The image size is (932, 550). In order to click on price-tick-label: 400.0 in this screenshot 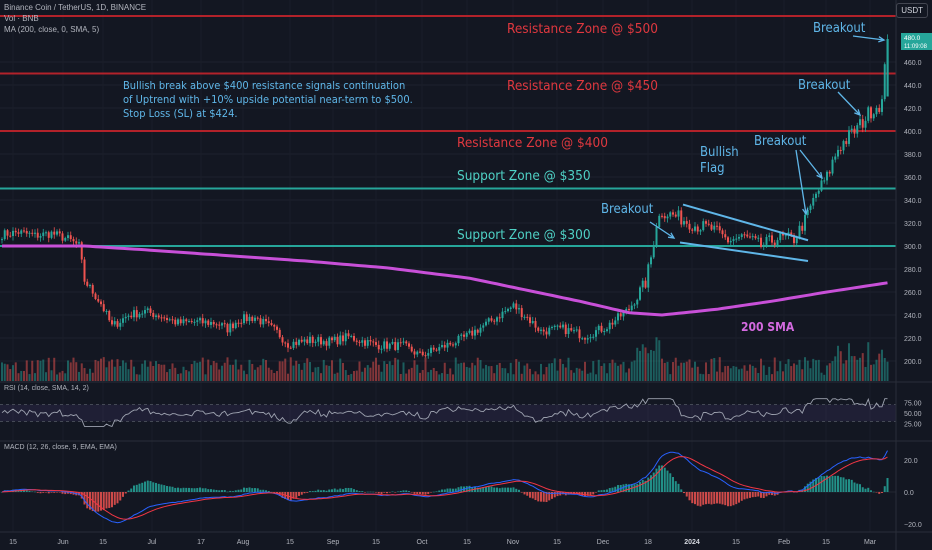, I will do `click(913, 132)`.